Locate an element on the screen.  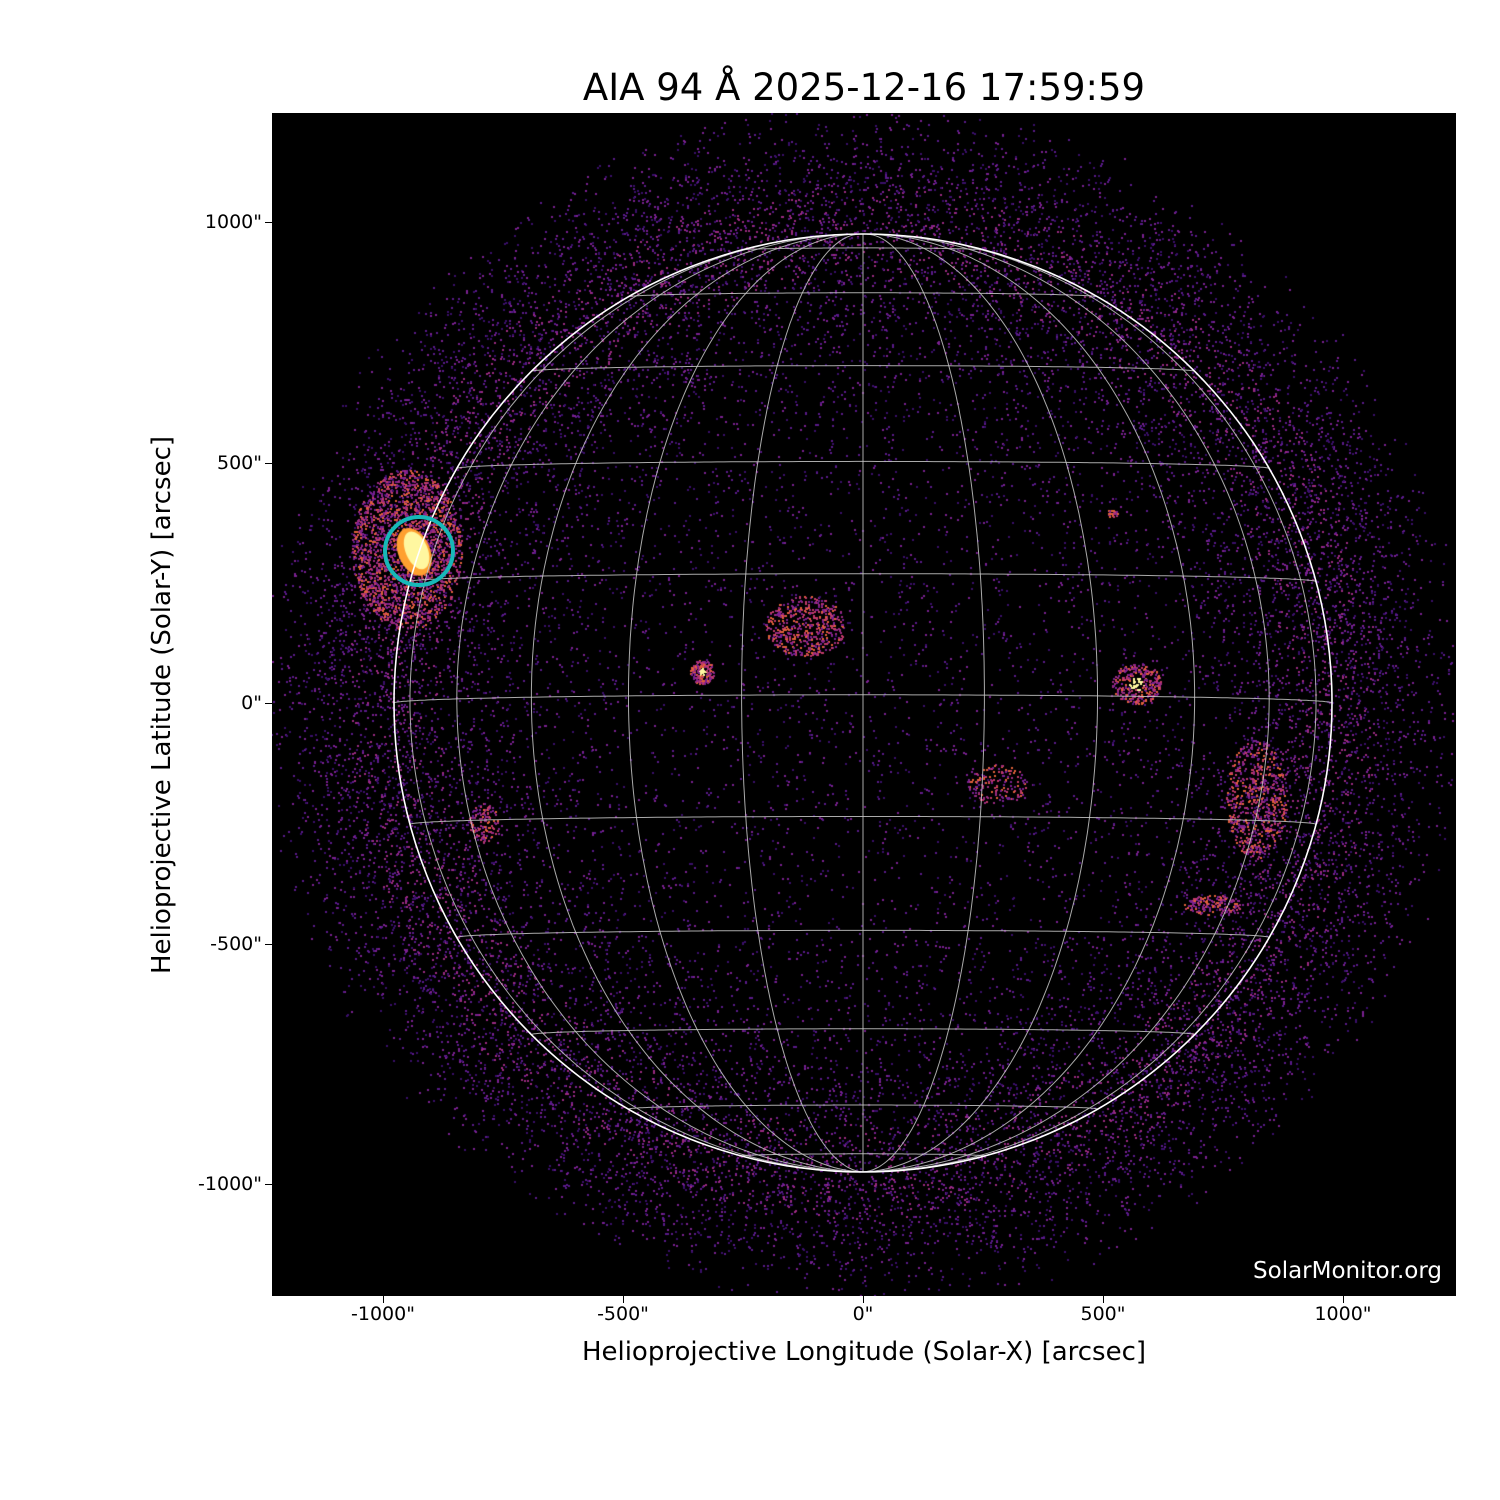
flare-highlight-circle is located at coordinates (419, 551).